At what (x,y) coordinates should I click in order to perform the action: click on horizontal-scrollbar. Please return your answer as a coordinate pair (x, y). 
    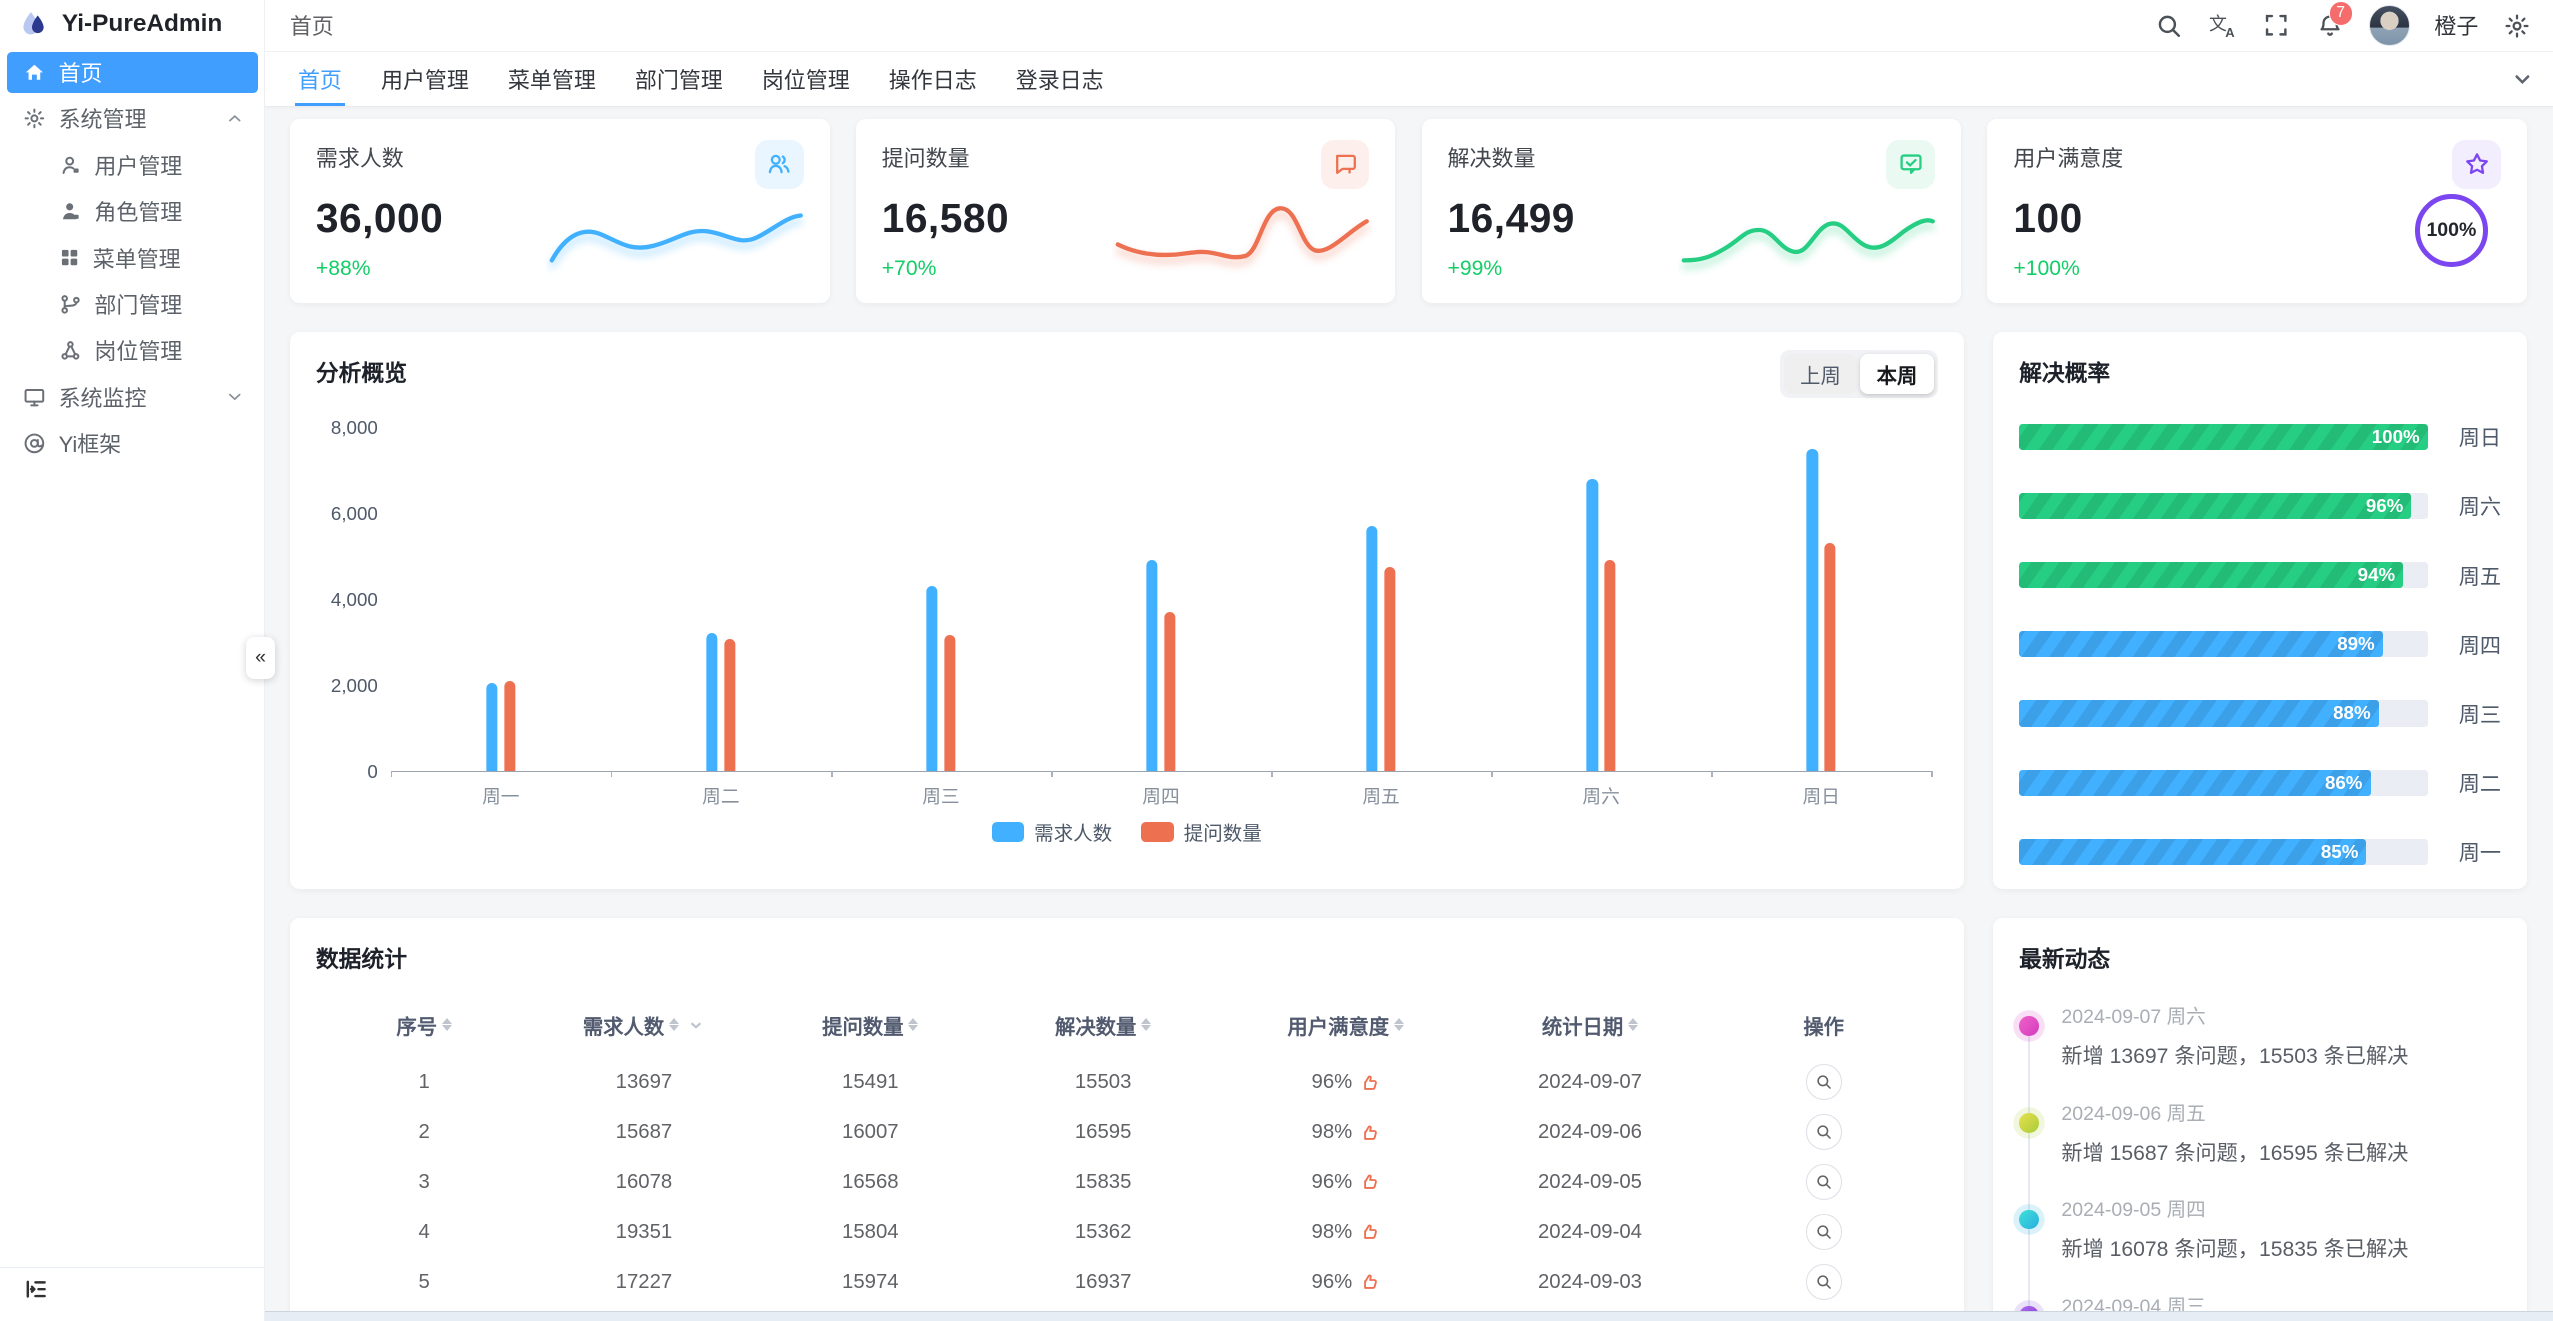
    Looking at the image, I should click on (1409, 1316).